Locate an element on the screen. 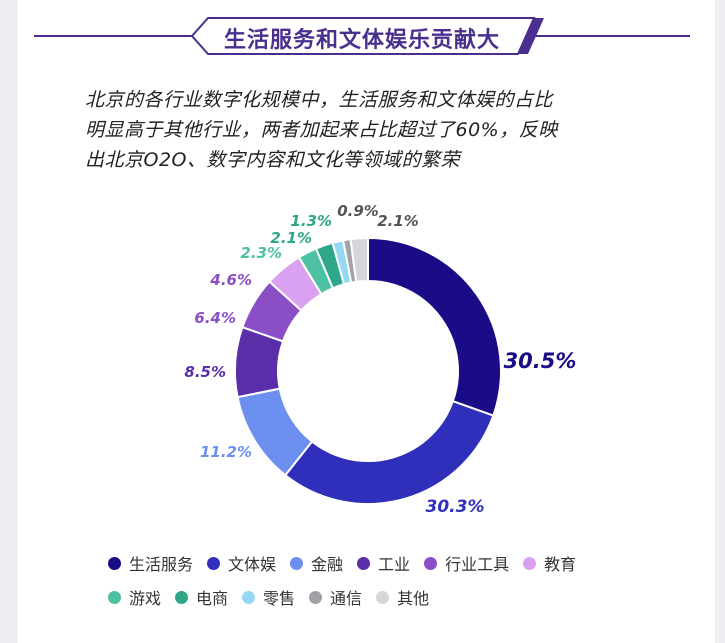 The width and height of the screenshot is (725, 643). chart-legend: 生活服务 文体娱 金融 工业 行业工具 教育游戏 电商 零售 通信 其他 is located at coordinates (388, 580).